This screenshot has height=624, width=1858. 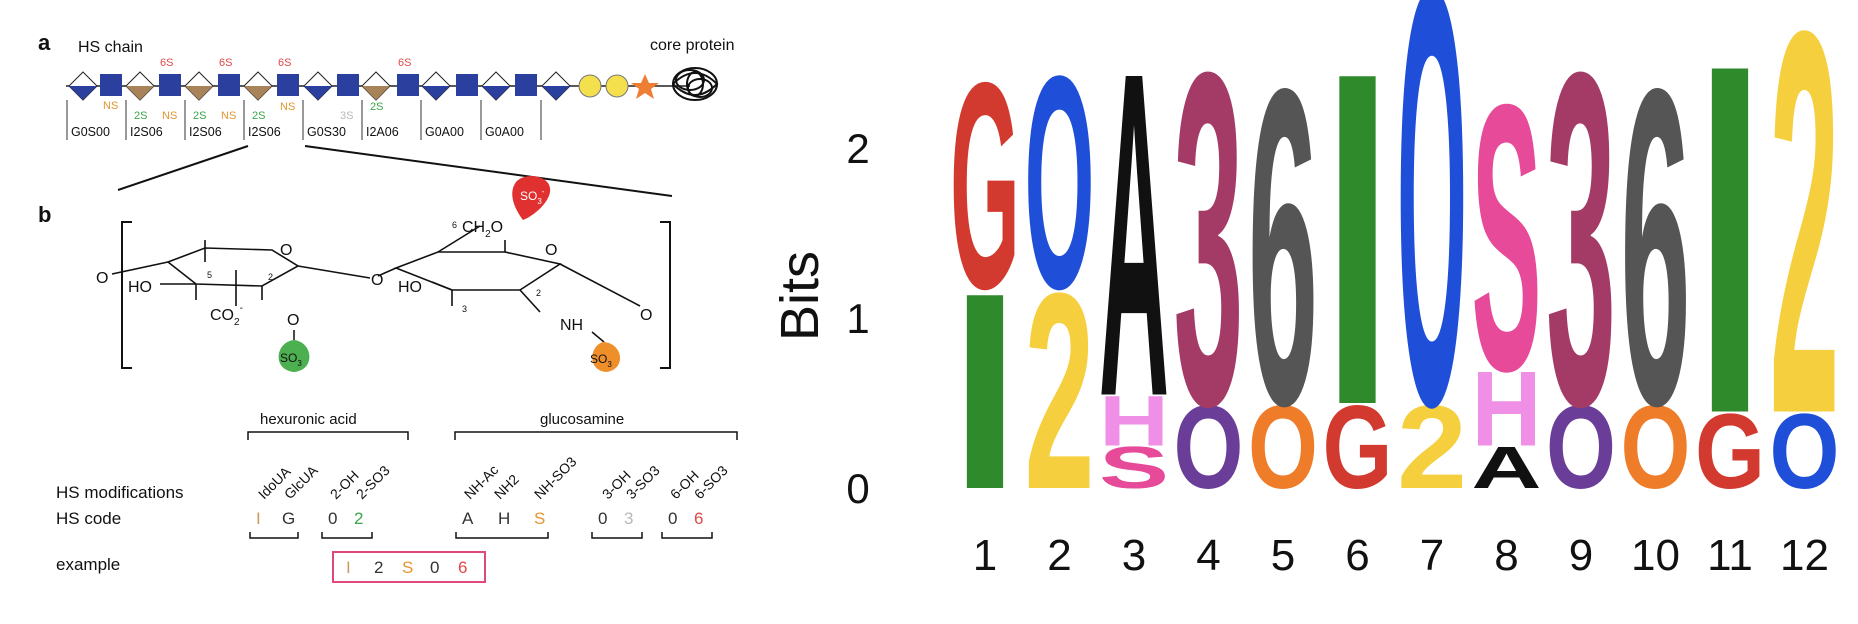 I want to click on svg-text: I, so click(x=258, y=518).